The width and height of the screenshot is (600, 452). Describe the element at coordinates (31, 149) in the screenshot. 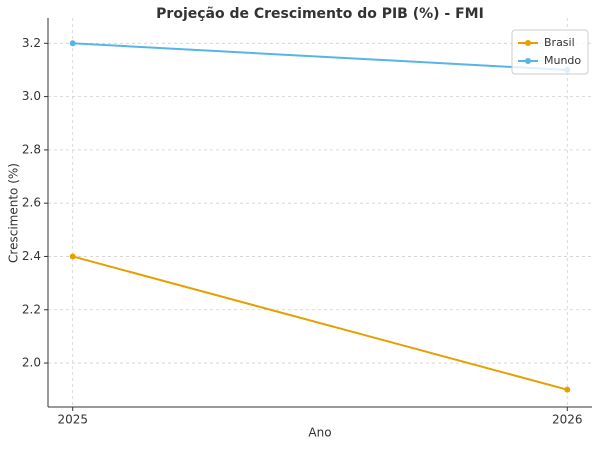

I see `y-tick-label: 2.8` at that location.